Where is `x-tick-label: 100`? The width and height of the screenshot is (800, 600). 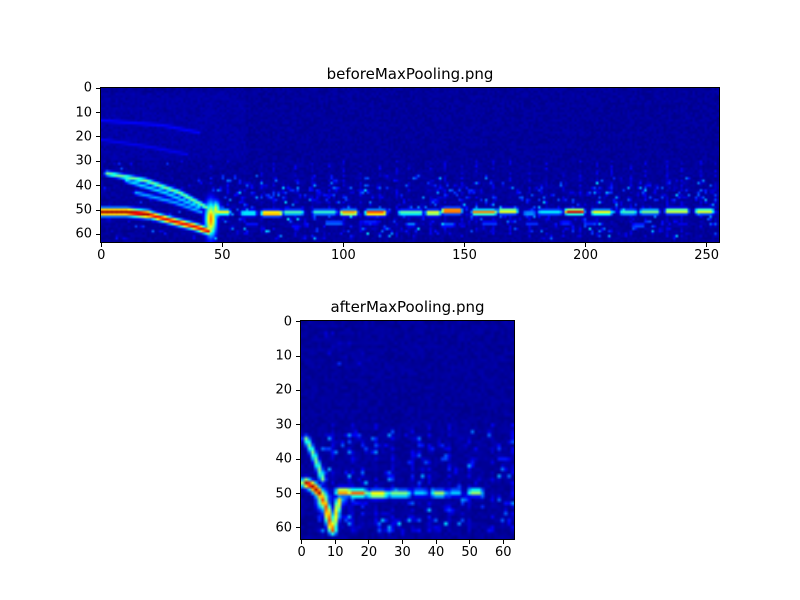
x-tick-label: 100 is located at coordinates (343, 255).